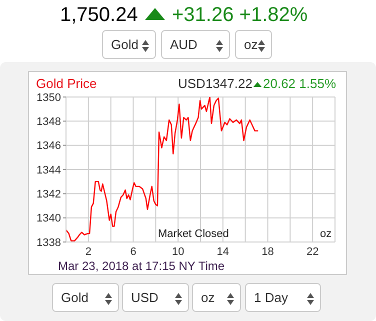  Describe the element at coordinates (223, 252) in the screenshot. I see `x-tick-label: 14` at that location.